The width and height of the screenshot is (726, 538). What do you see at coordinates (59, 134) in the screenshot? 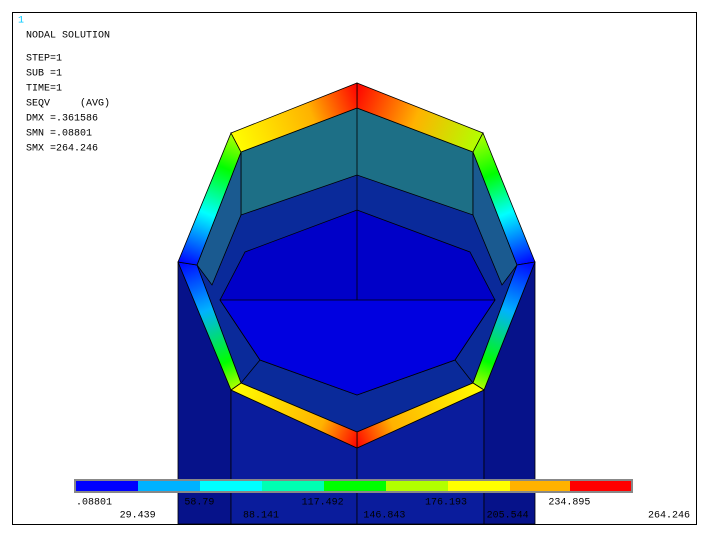
I see `info-line: SMN =.08801` at bounding box center [59, 134].